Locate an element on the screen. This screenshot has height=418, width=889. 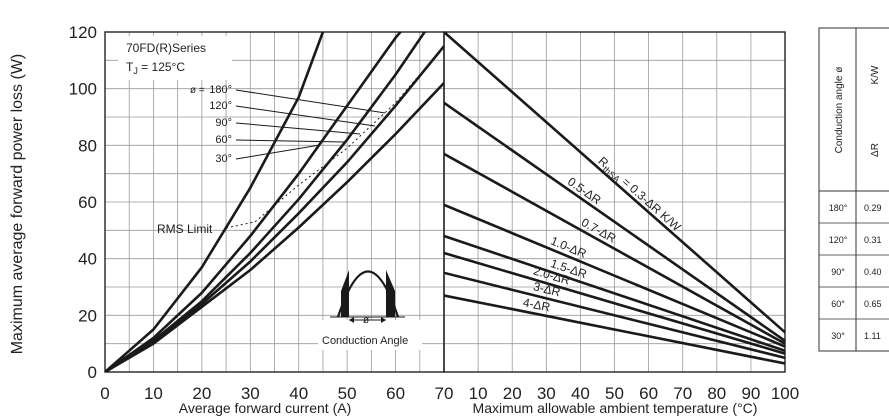
conduction-angle-diagram is located at coordinates (370, 310).